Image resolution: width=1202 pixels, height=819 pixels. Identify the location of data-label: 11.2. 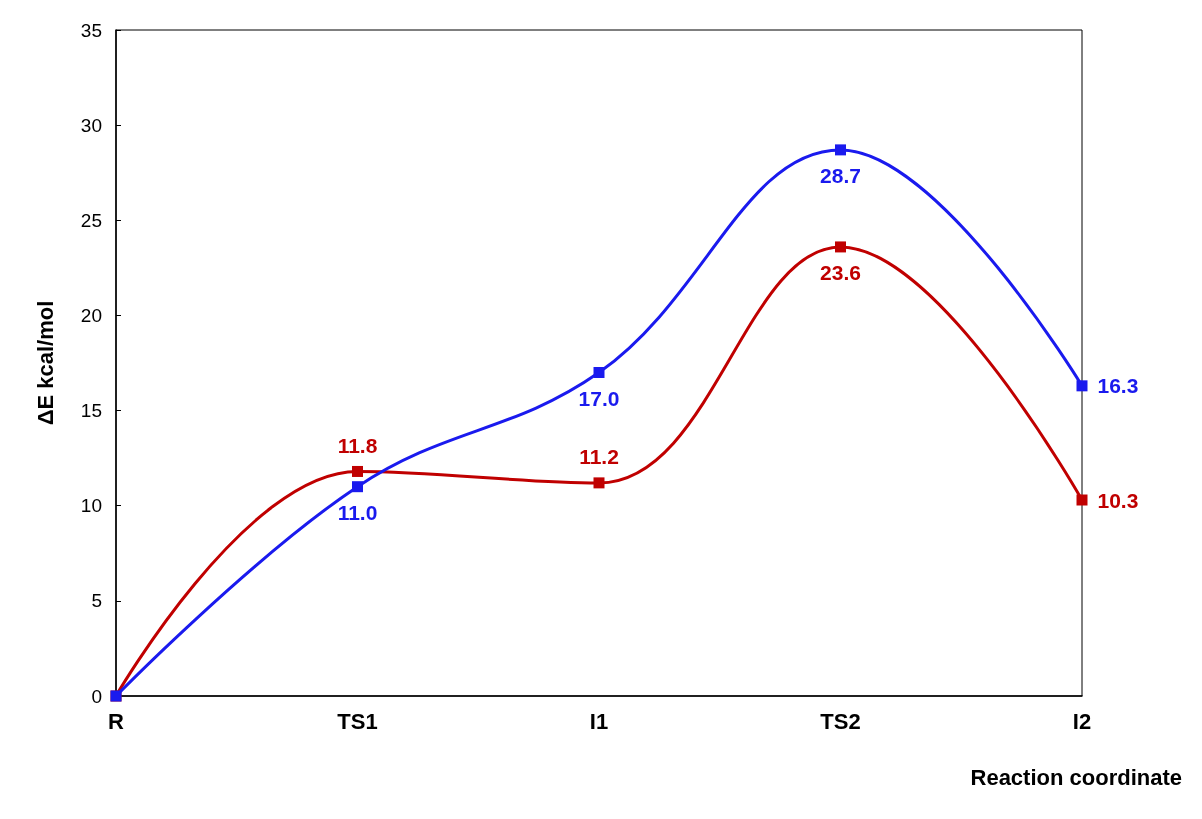
(599, 457).